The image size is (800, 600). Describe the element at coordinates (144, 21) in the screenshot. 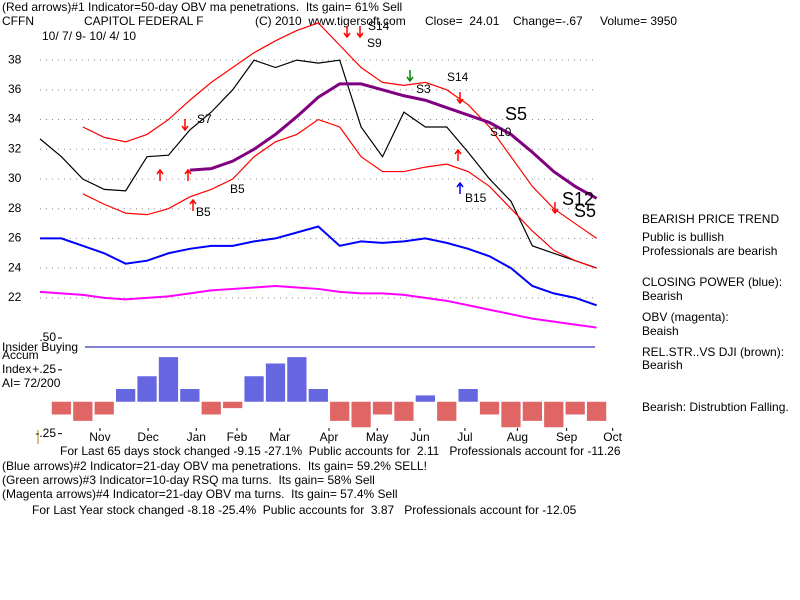

I see `company: CAPITOL FEDERAL F` at that location.